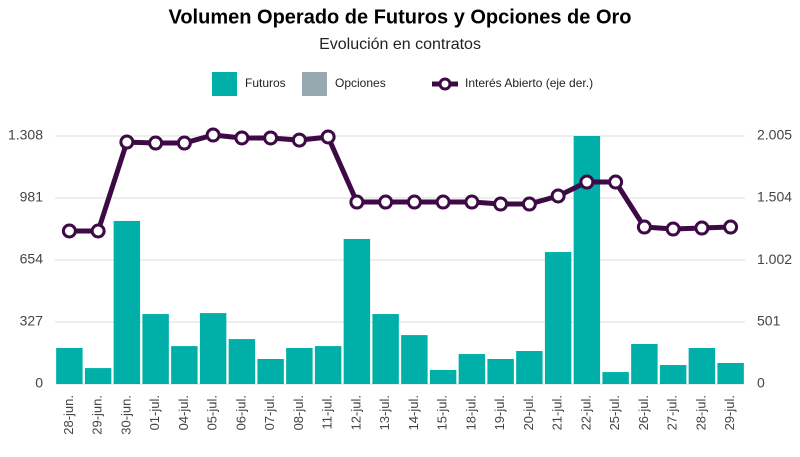 This screenshot has width=800, height=457. Describe the element at coordinates (528, 412) in the screenshot. I see `x-tick-label: 20-jul.` at that location.